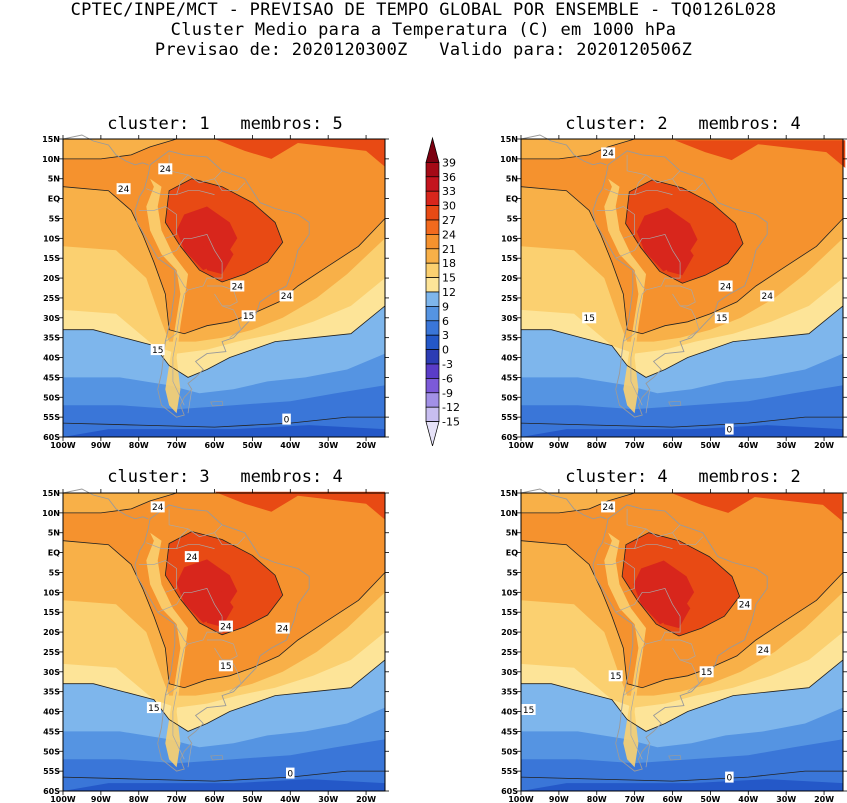  What do you see at coordinates (683, 124) in the screenshot?
I see `panel-2-title: cluster: 2 membros: 4` at bounding box center [683, 124].